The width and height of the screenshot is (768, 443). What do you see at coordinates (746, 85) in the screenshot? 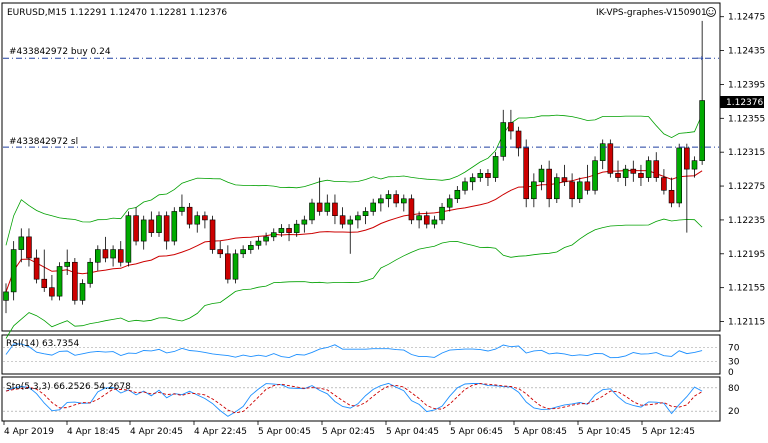
I see `price-axis-label: 1.12395` at bounding box center [746, 85].